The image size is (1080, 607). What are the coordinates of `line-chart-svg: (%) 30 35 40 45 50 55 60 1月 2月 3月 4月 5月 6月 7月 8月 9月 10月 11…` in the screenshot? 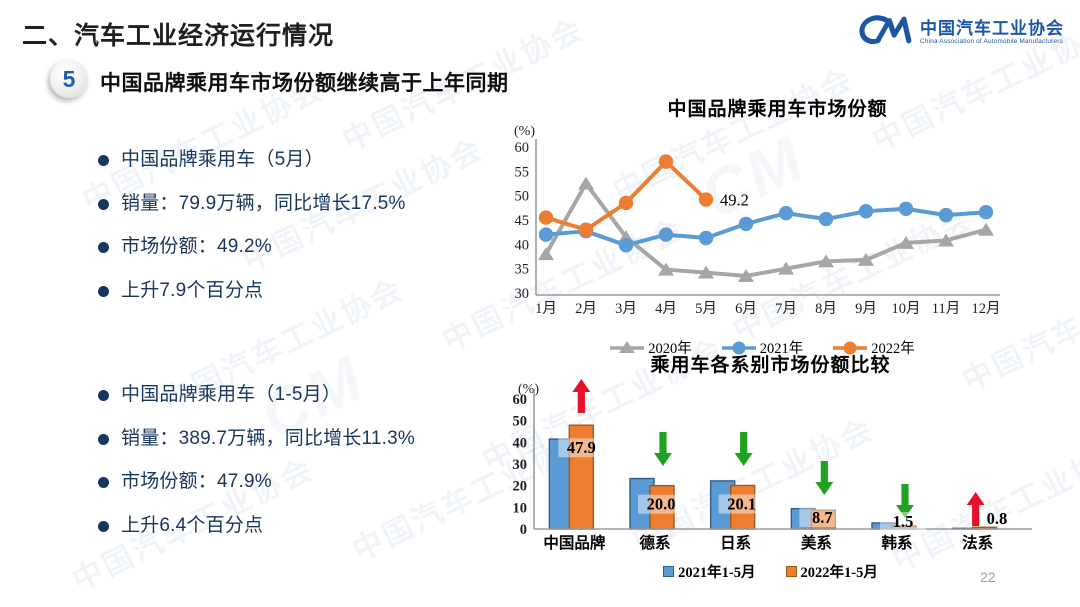 It's located at (757, 220).